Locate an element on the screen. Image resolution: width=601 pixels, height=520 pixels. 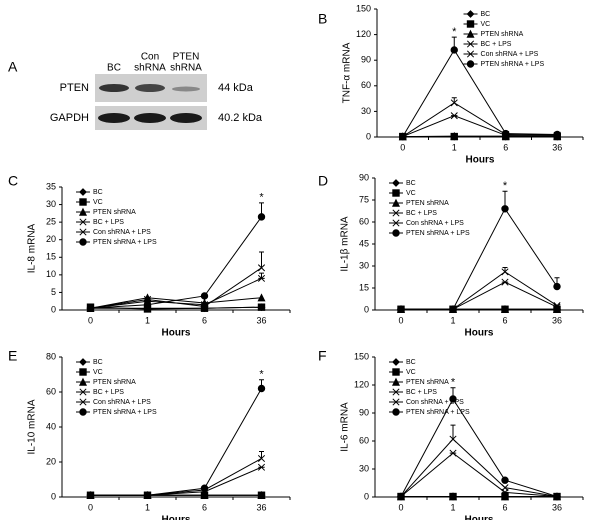
y-tick-label: 10 is located at coordinates (51, 274).